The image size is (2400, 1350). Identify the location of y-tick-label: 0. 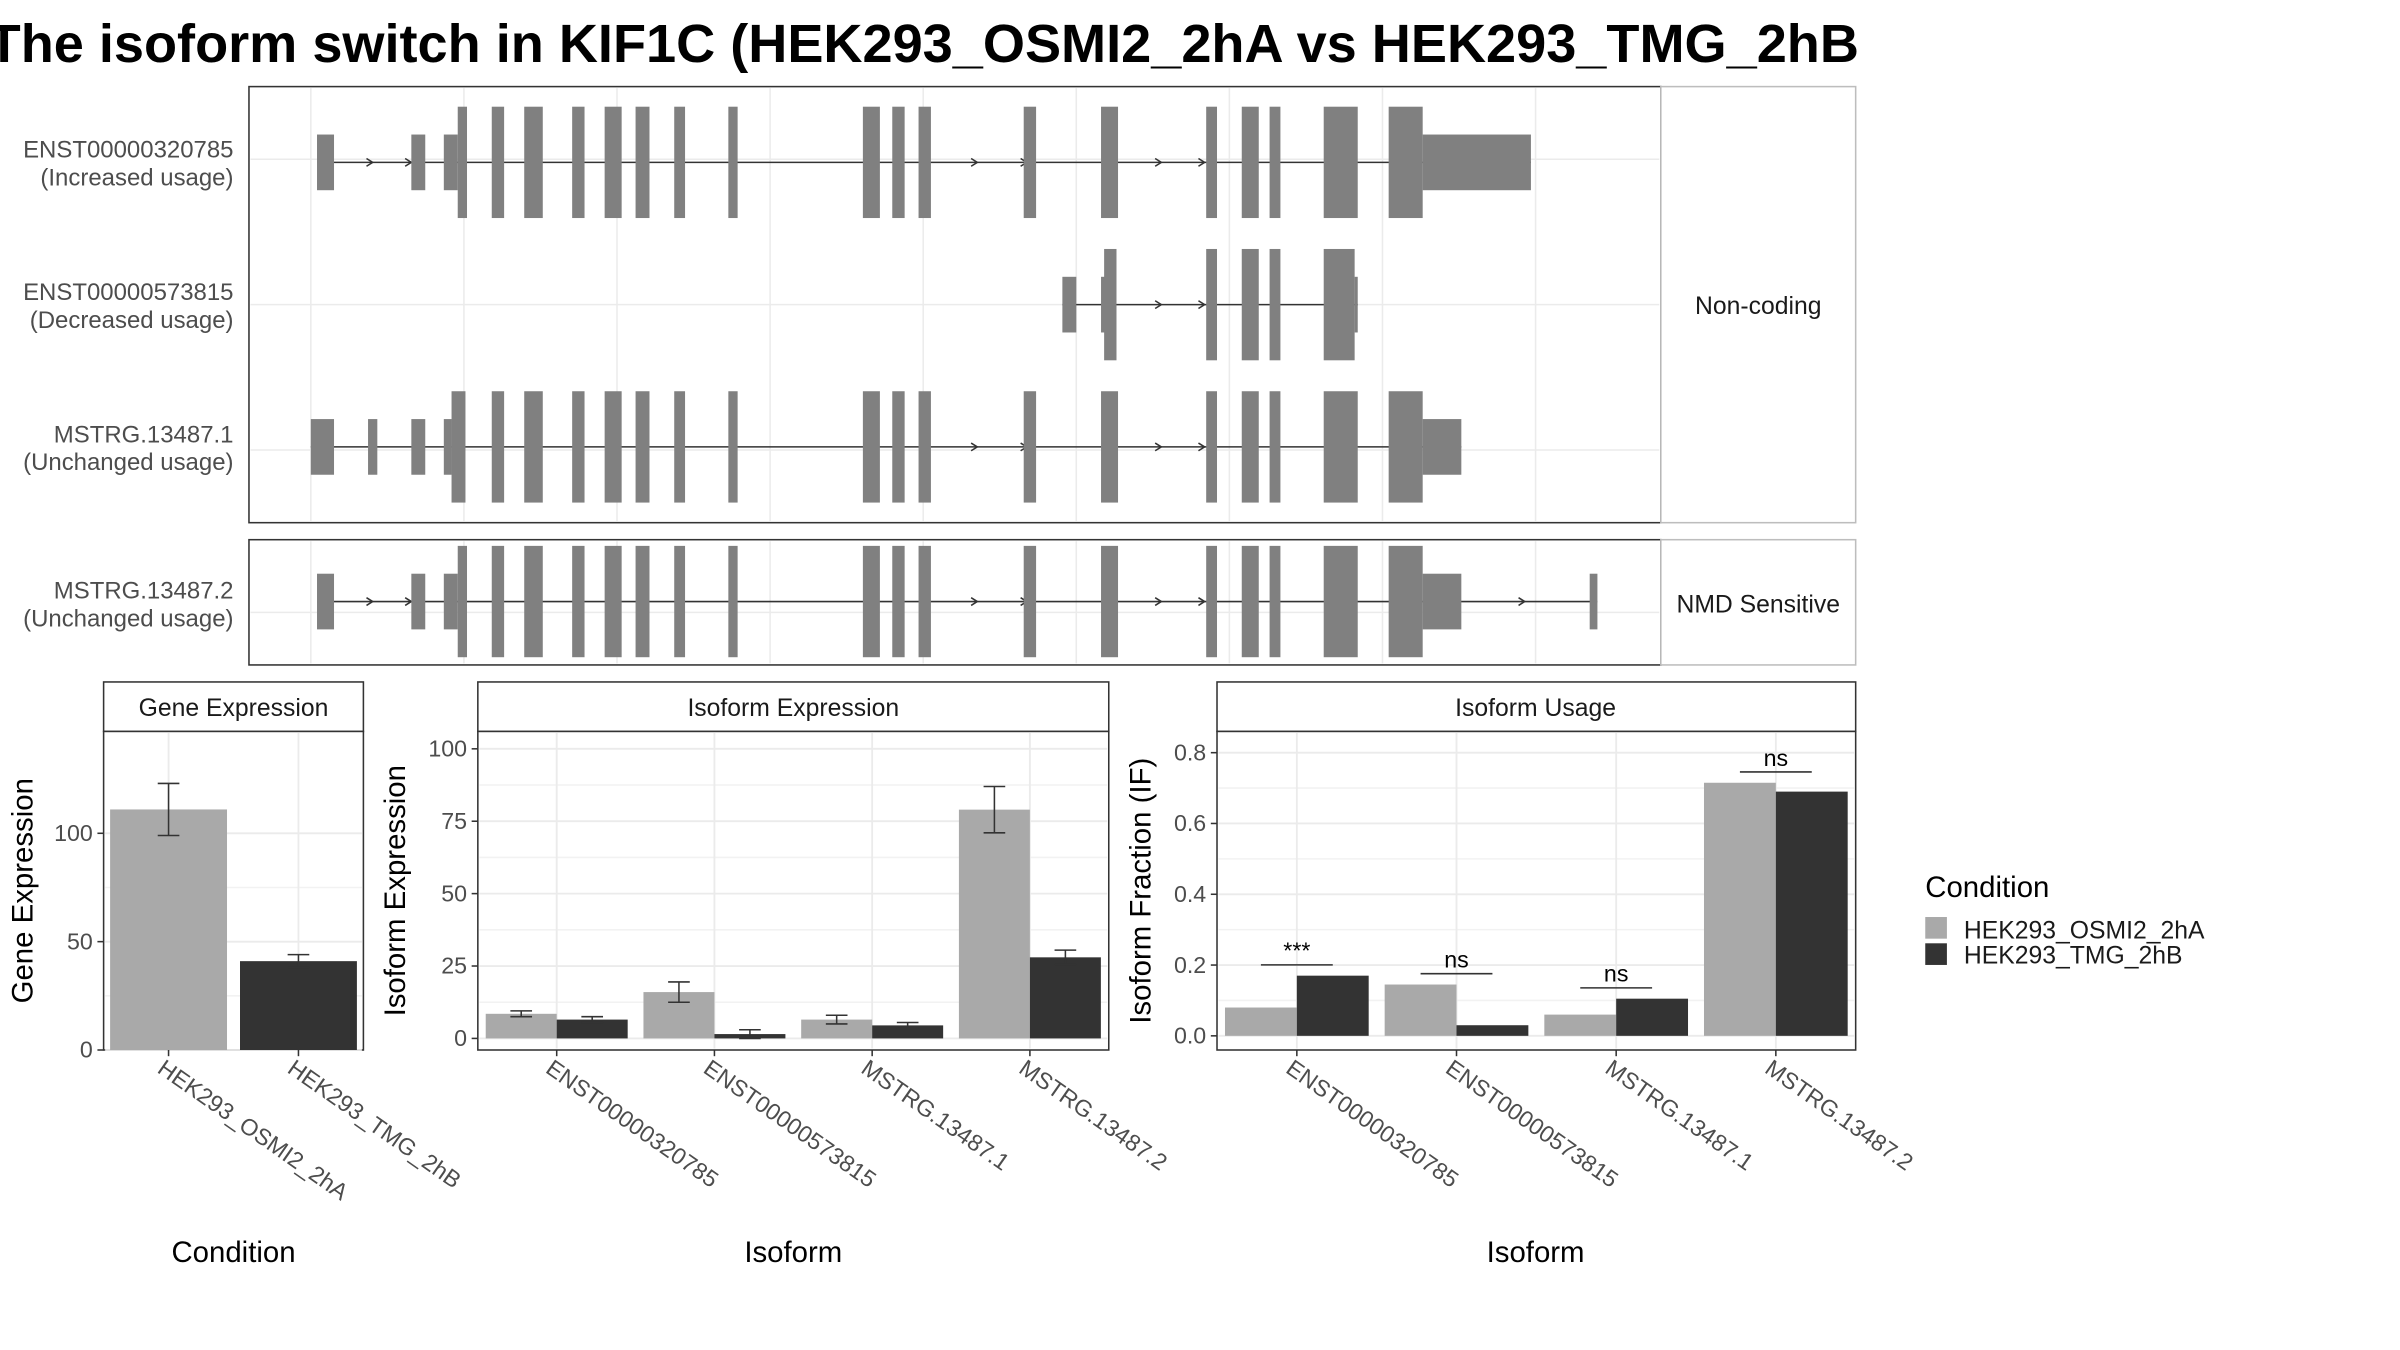
(86, 1050).